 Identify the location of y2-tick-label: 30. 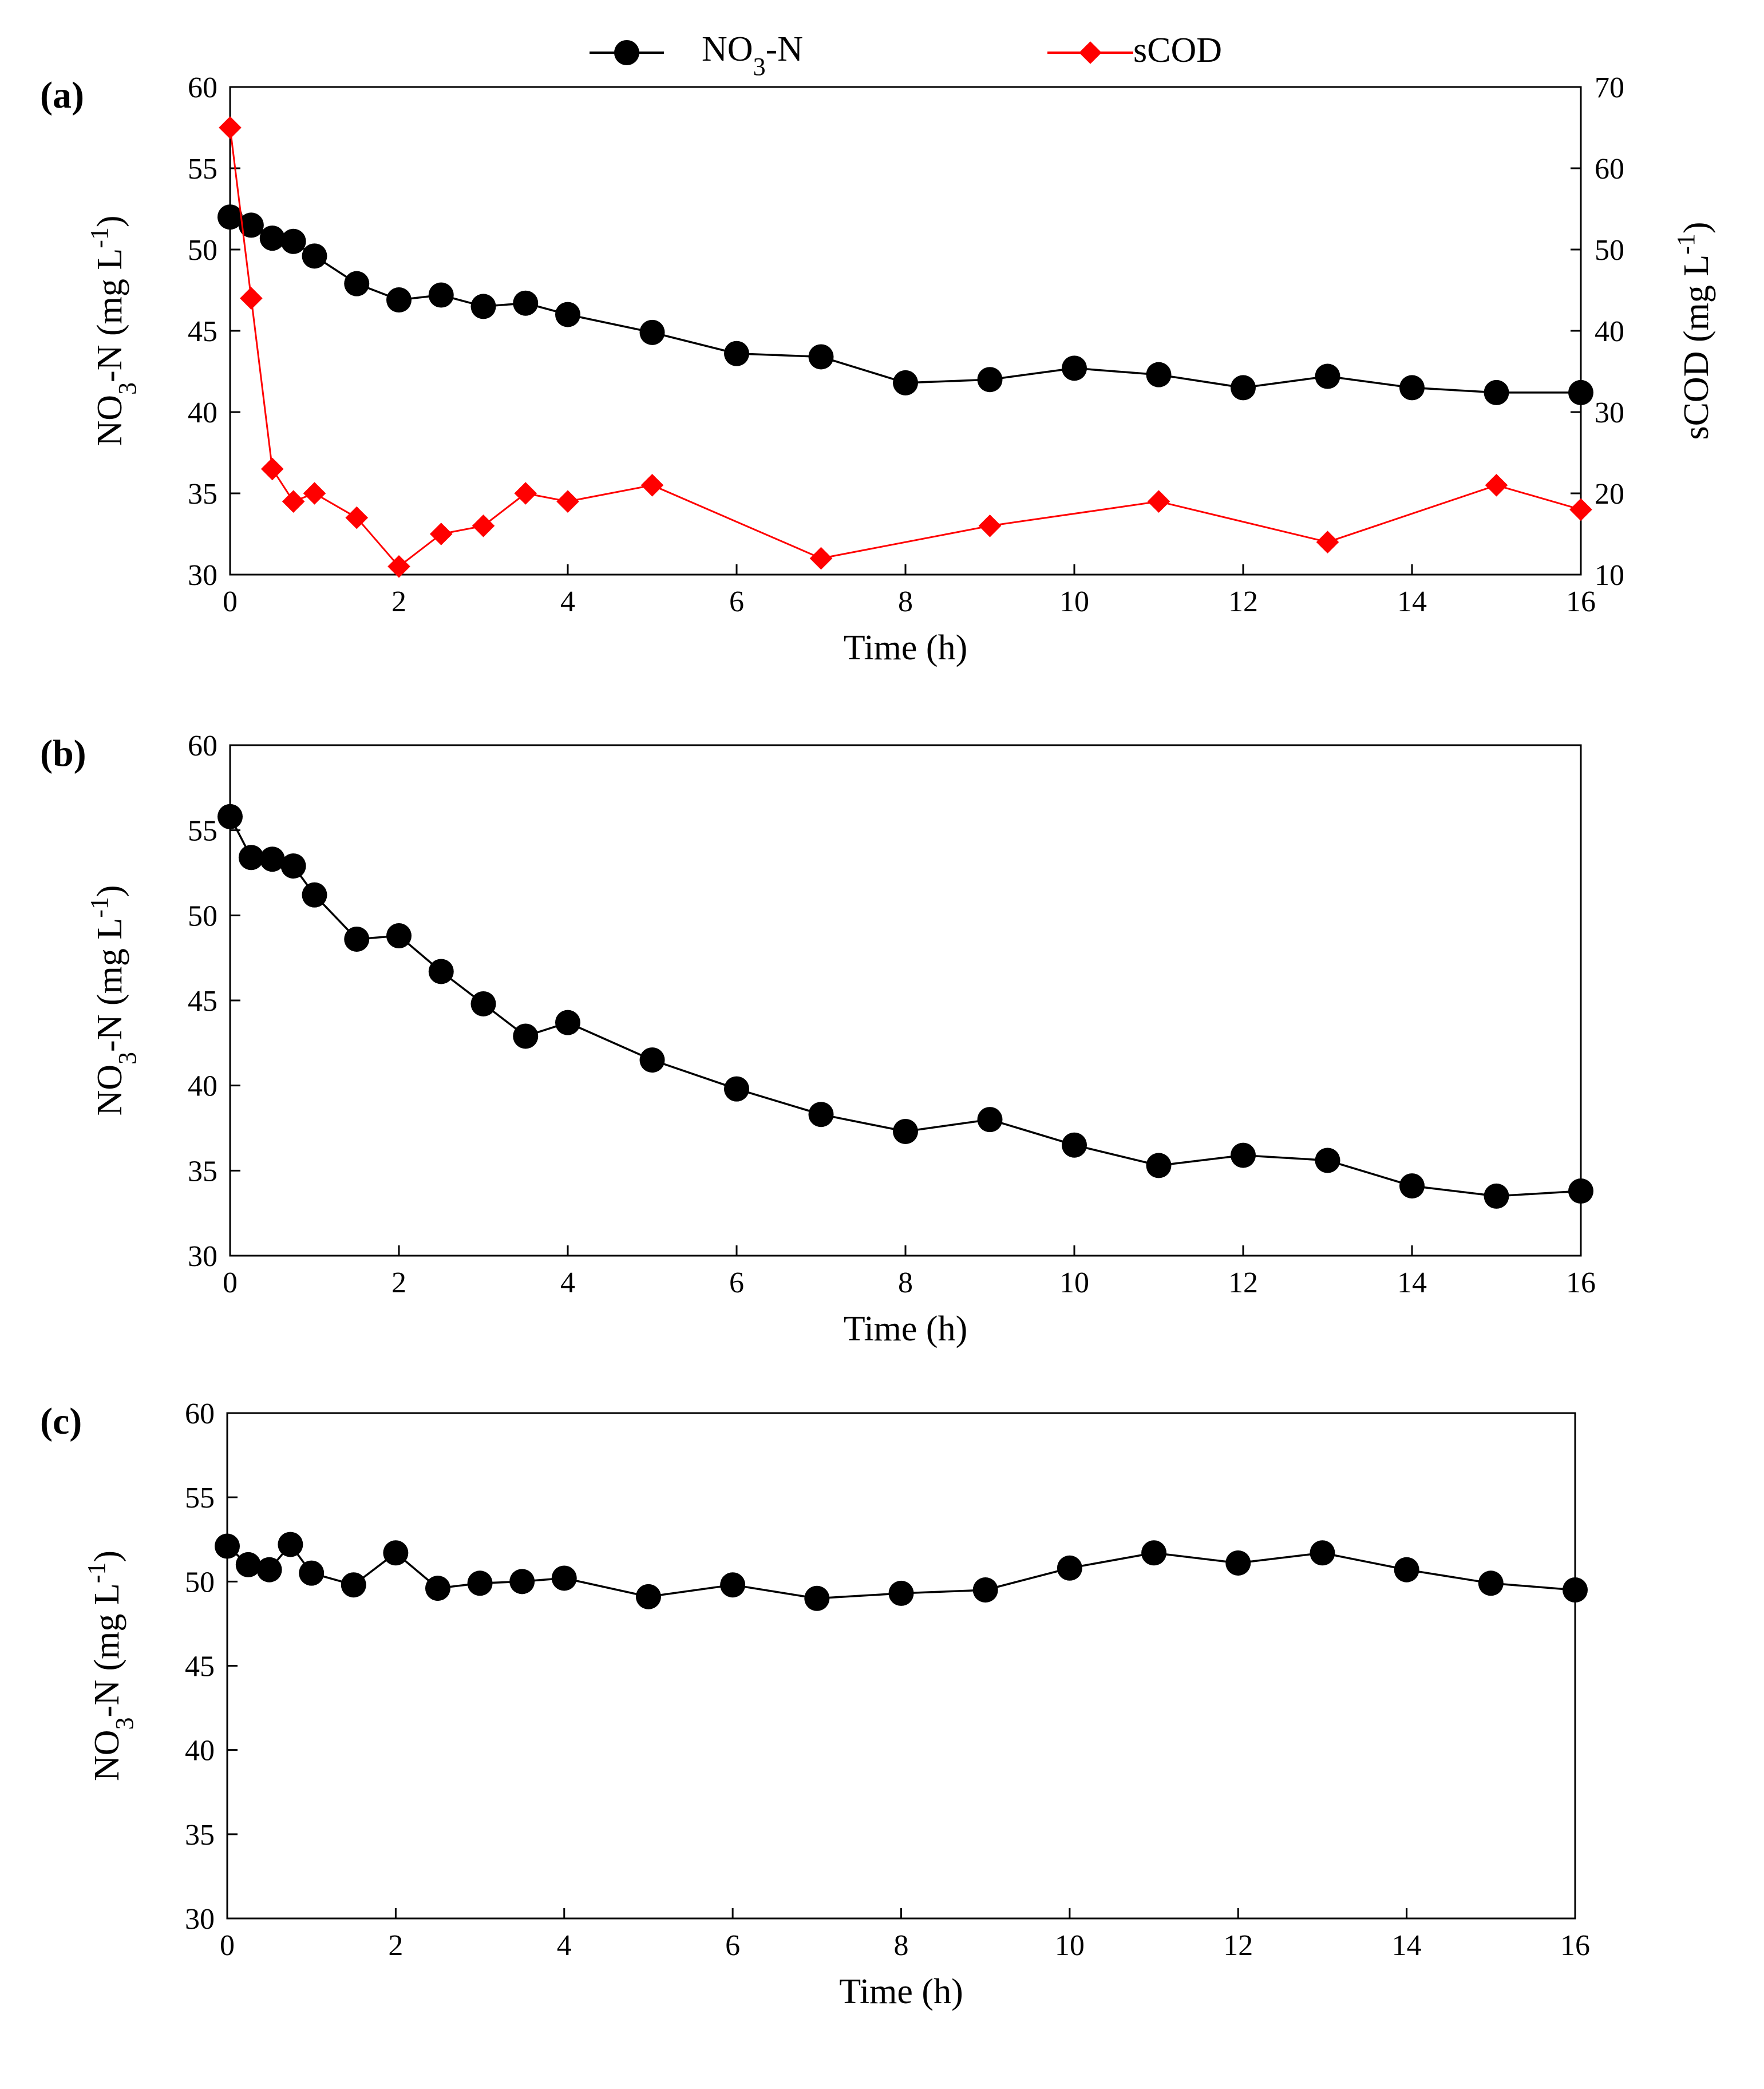
(1609, 413).